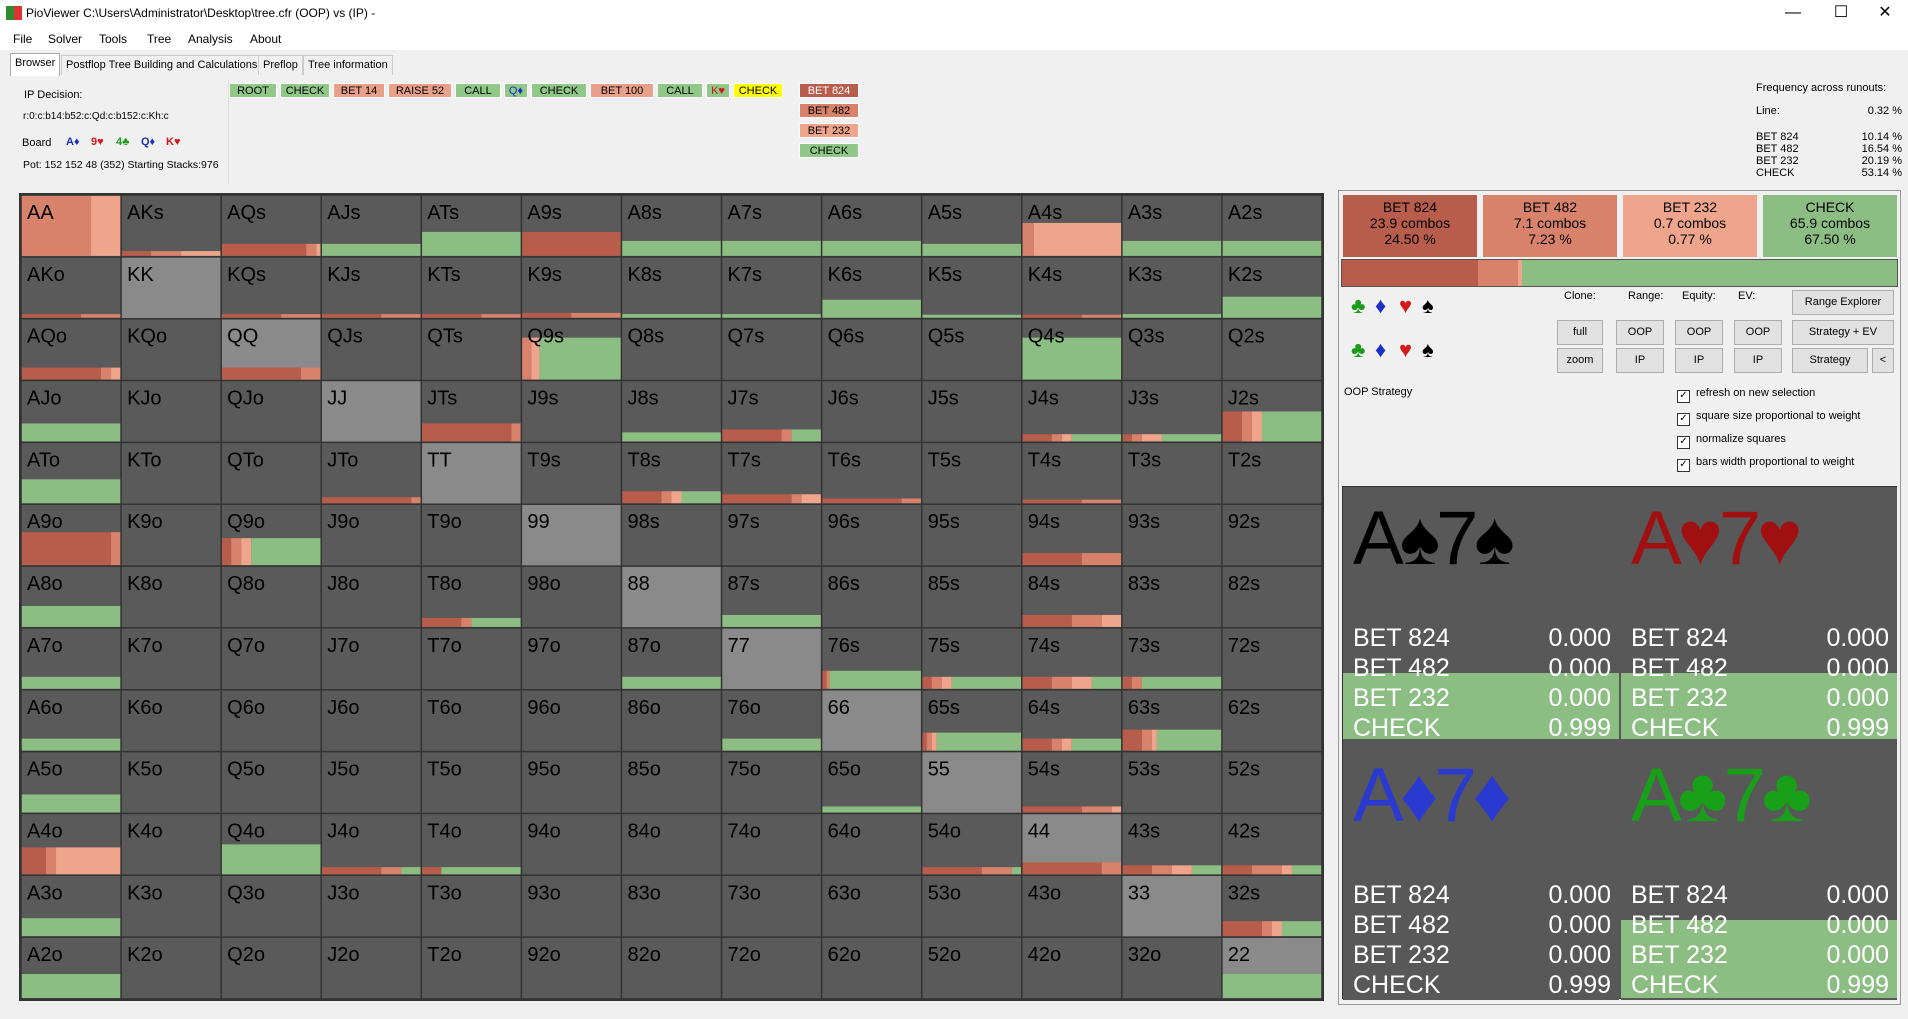  I want to click on maximize-button: ☐, so click(1841, 12).